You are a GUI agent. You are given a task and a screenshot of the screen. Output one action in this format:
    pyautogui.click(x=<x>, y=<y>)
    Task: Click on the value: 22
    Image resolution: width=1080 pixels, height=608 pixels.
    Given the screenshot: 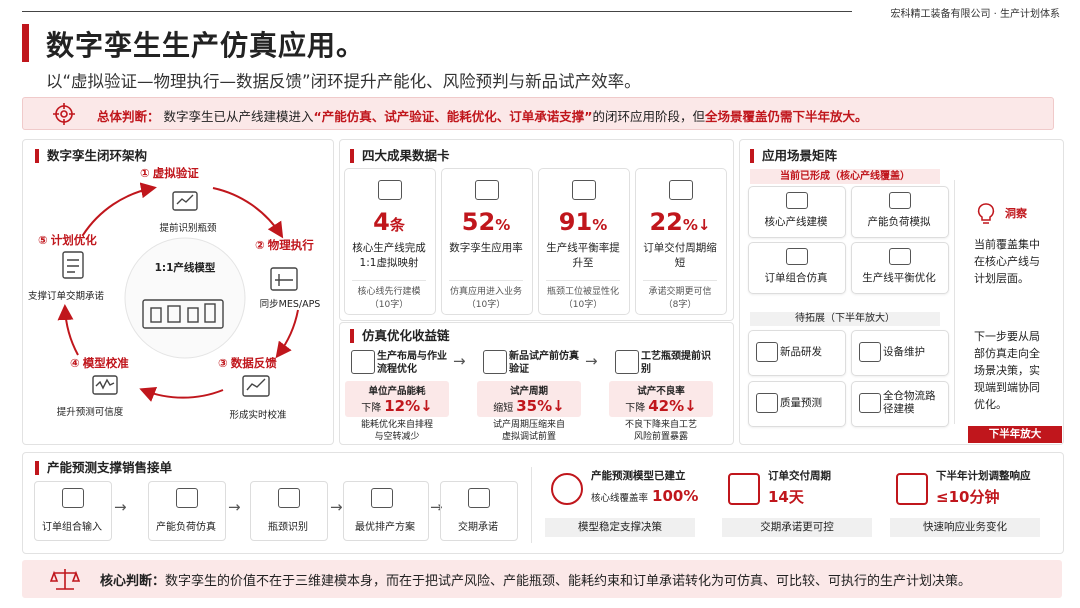 What is the action you would take?
    pyautogui.click(x=666, y=222)
    